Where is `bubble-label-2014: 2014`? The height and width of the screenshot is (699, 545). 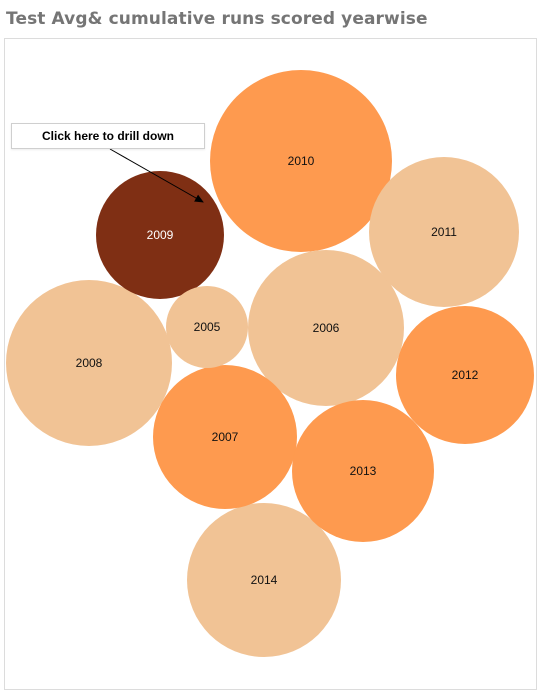
bubble-label-2014: 2014 is located at coordinates (264, 580).